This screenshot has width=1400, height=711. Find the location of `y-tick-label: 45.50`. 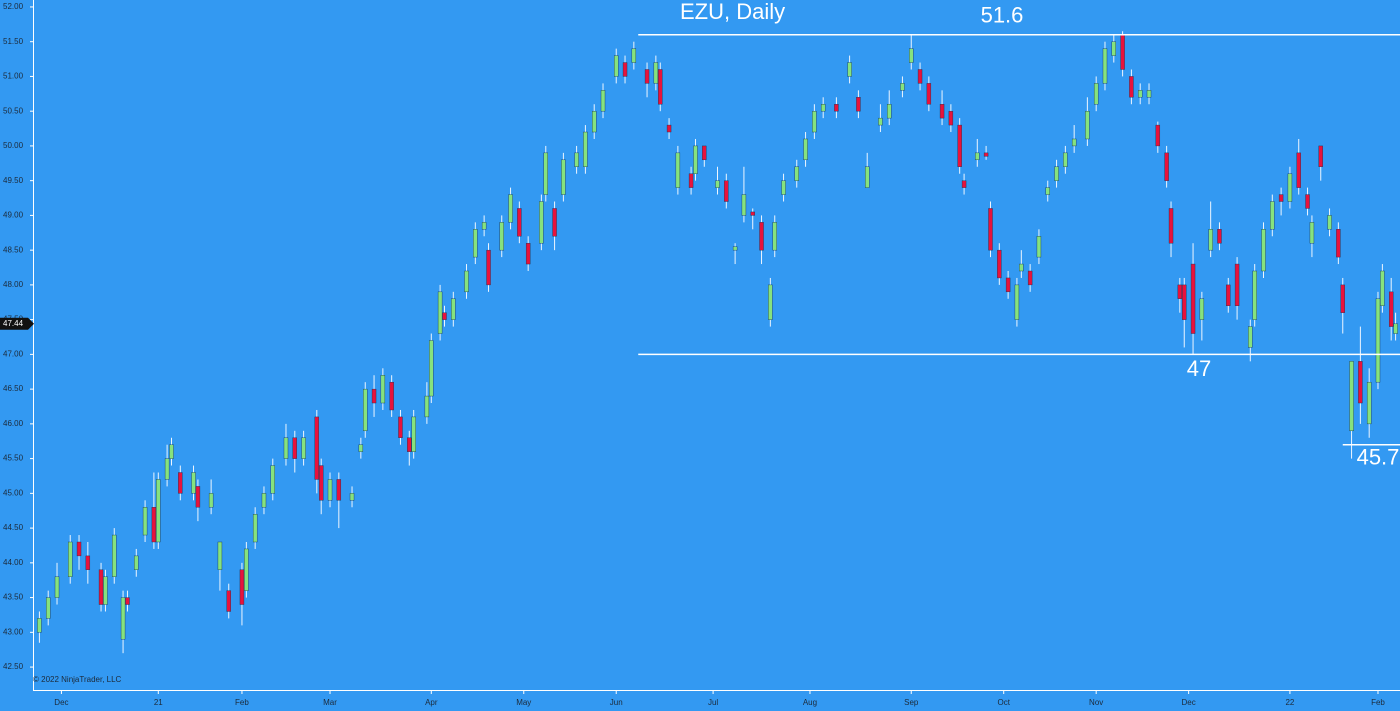

y-tick-label: 45.50 is located at coordinates (13, 458).